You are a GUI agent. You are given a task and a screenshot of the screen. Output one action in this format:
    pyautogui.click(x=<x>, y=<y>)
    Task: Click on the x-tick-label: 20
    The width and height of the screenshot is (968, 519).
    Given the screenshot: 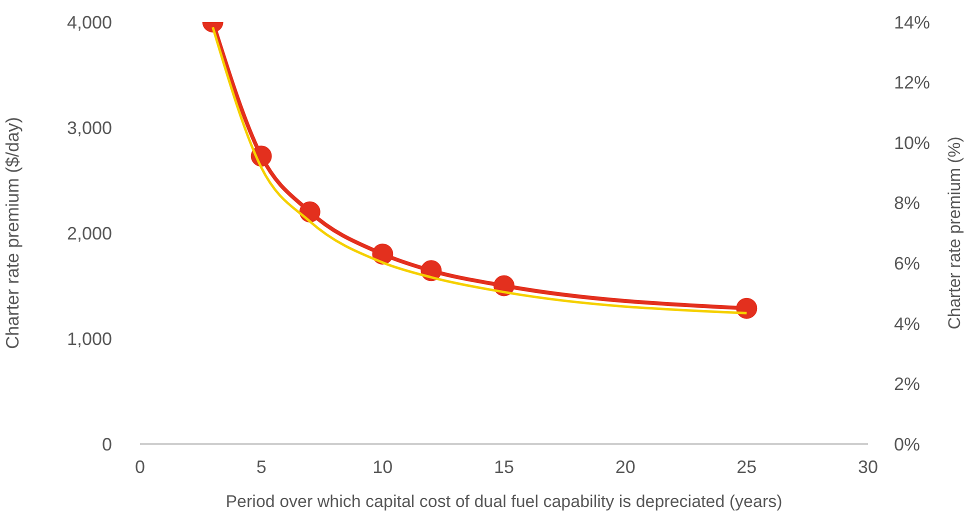 What is the action you would take?
    pyautogui.click(x=625, y=466)
    